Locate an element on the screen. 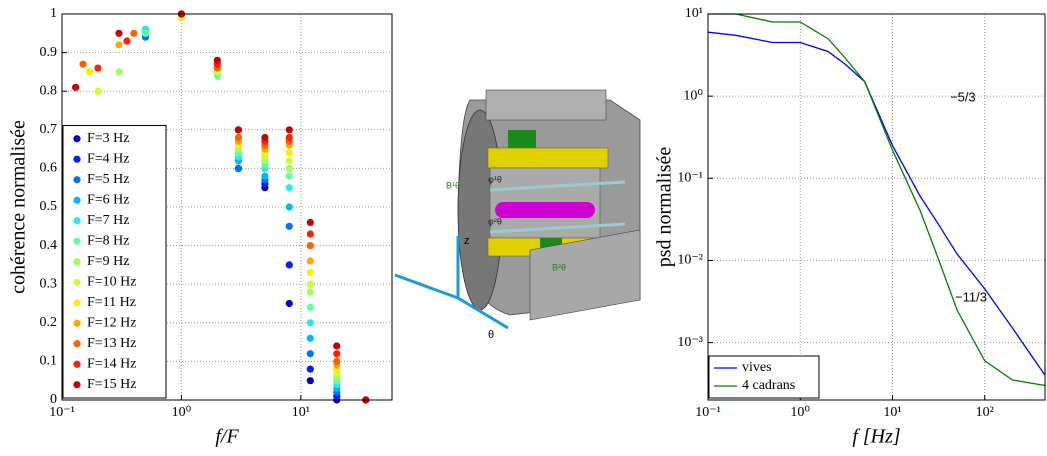 This screenshot has width=1047, height=456. diagram-label: B¹θ is located at coordinates (453, 185).